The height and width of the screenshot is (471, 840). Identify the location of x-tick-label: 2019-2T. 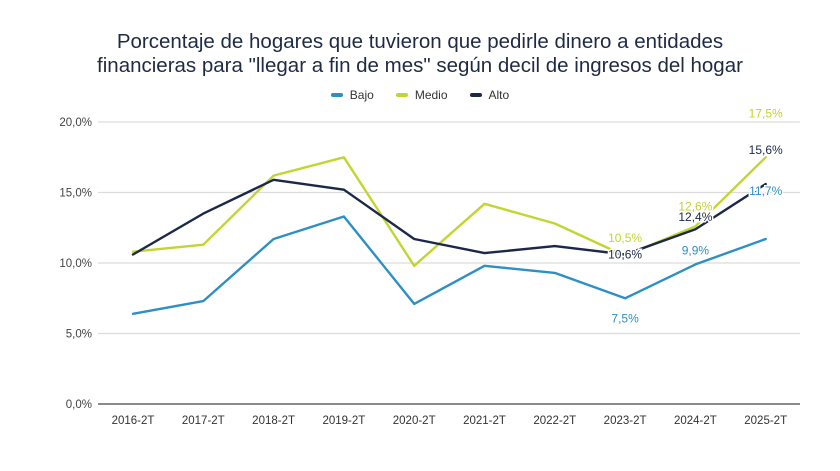
(343, 421).